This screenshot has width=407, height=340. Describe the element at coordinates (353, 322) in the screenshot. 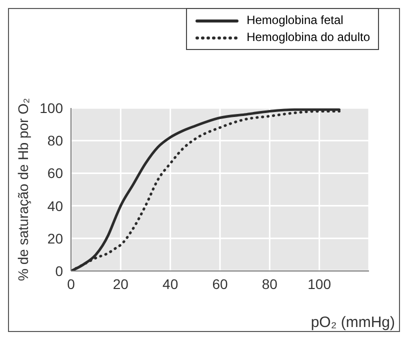

I see `x-axis-title: pO₂ (mmHg)` at that location.